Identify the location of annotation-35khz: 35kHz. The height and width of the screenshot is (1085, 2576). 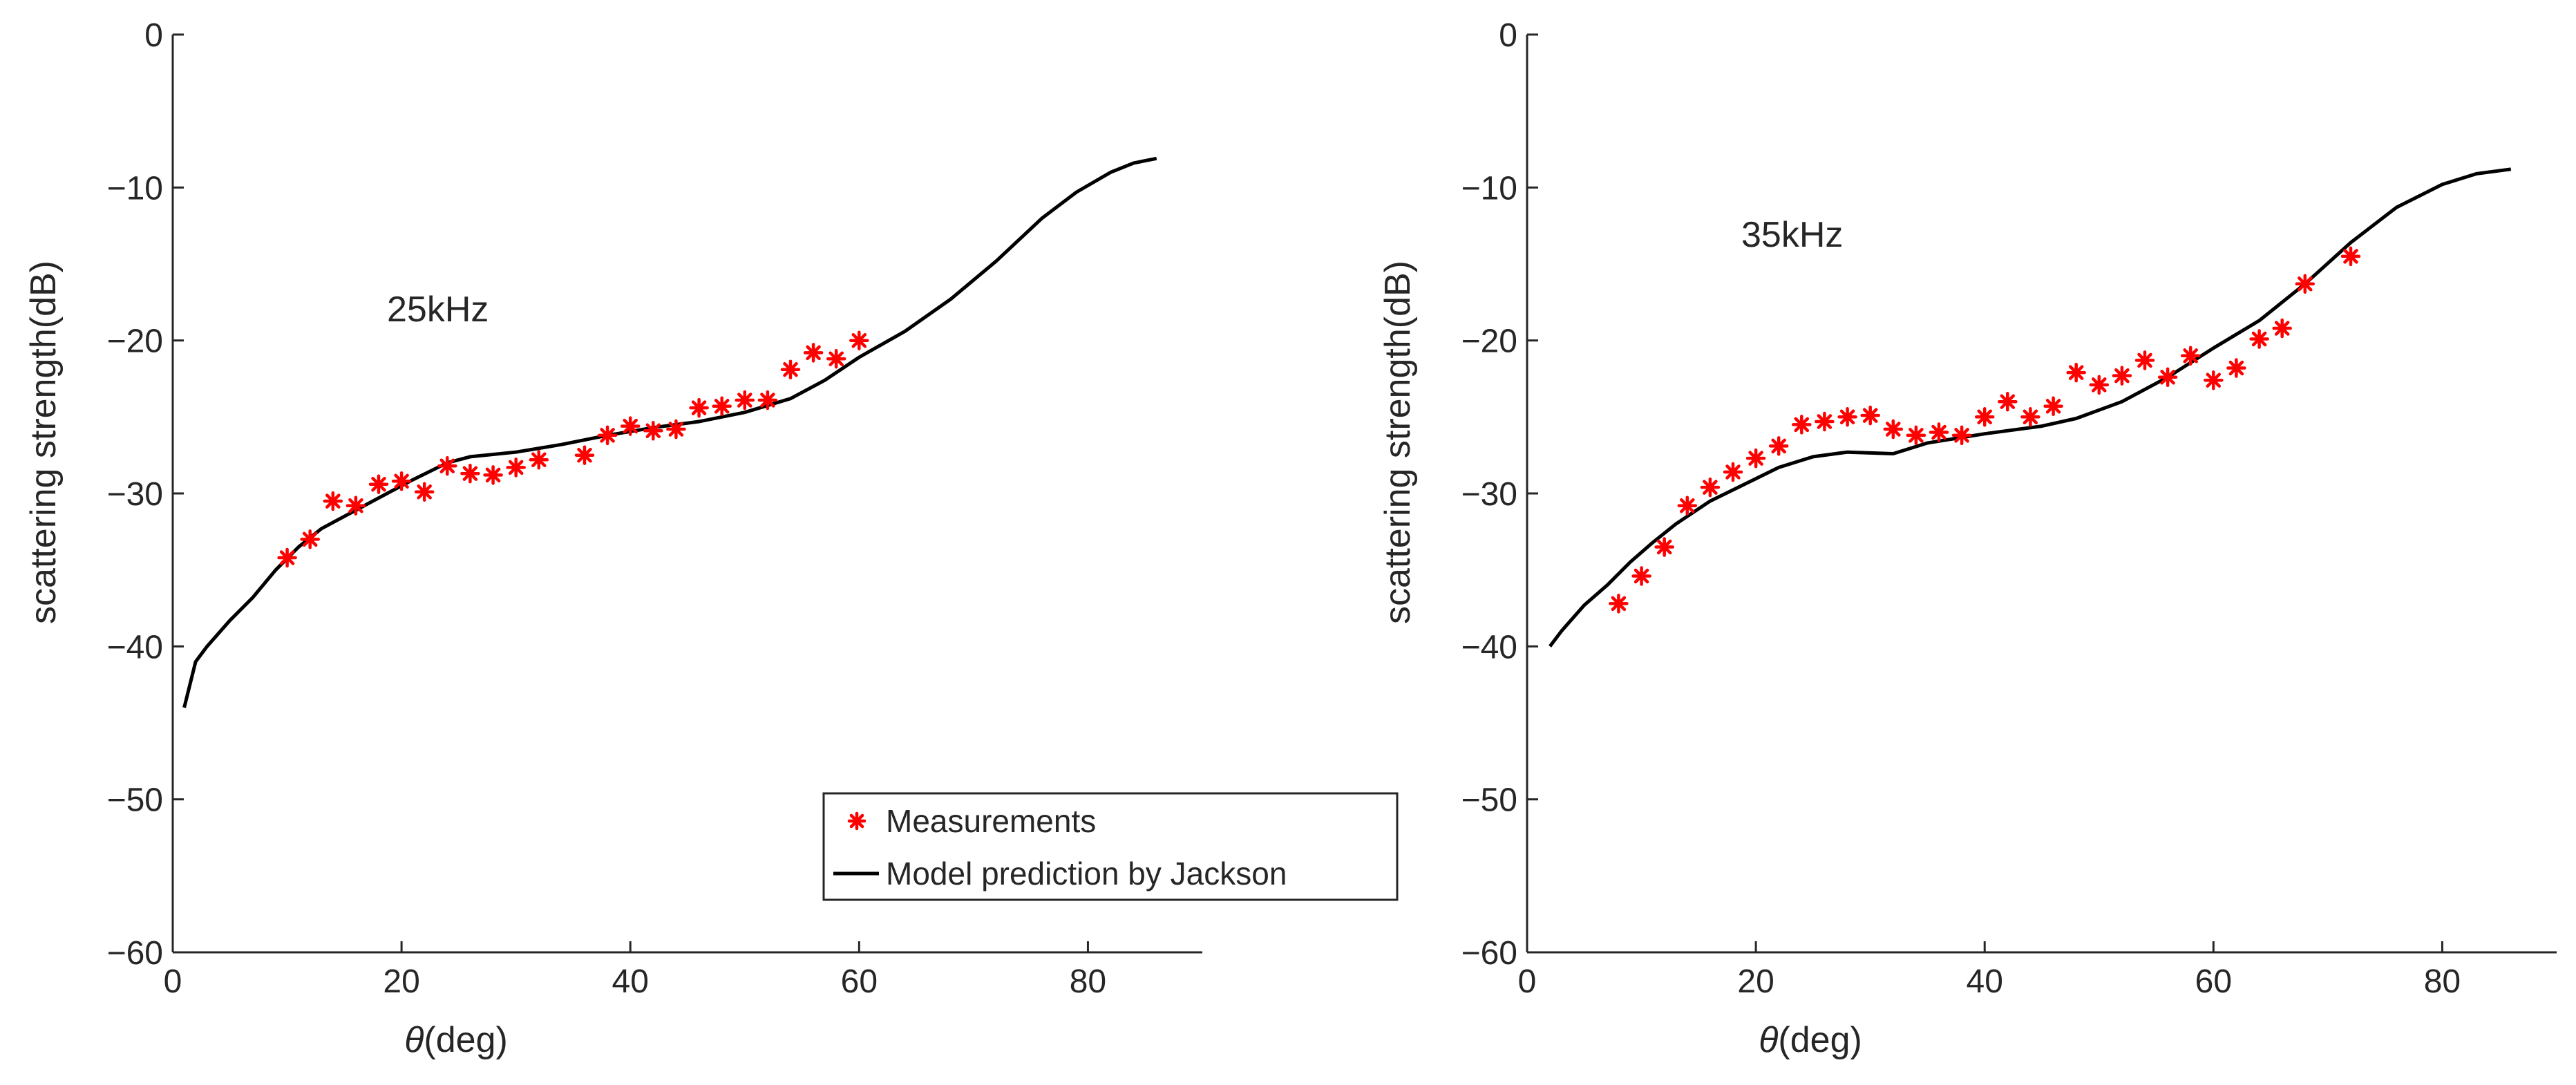
(1792, 235).